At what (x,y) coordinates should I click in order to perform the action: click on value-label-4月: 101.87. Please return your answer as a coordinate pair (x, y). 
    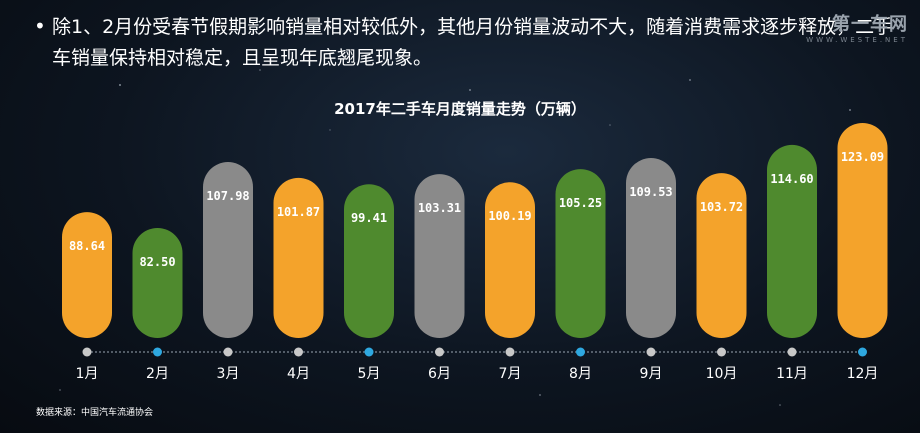
    Looking at the image, I should click on (298, 212).